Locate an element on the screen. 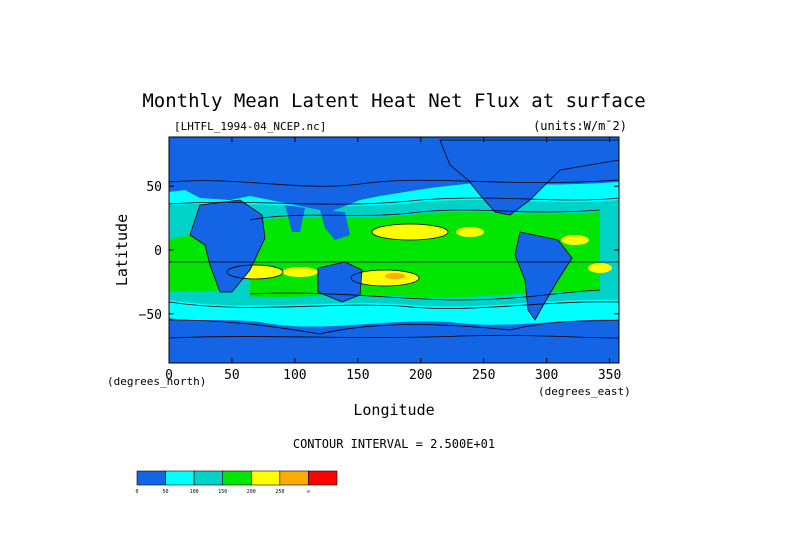 Image resolution: width=789 pixels, height=558 pixels. y-tick-label: −50 is located at coordinates (150, 315).